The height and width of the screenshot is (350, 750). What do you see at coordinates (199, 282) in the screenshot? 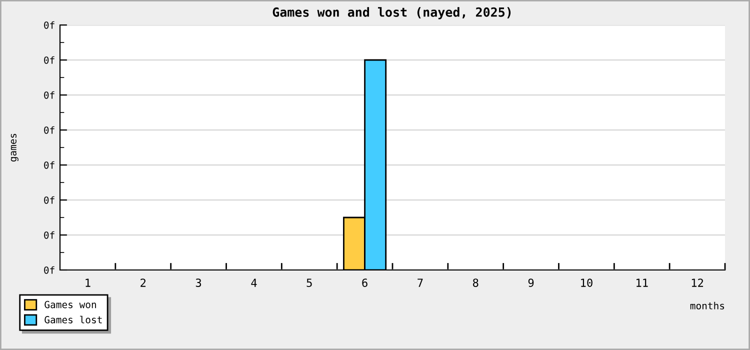
I see `x-tick-label: 3` at bounding box center [199, 282].